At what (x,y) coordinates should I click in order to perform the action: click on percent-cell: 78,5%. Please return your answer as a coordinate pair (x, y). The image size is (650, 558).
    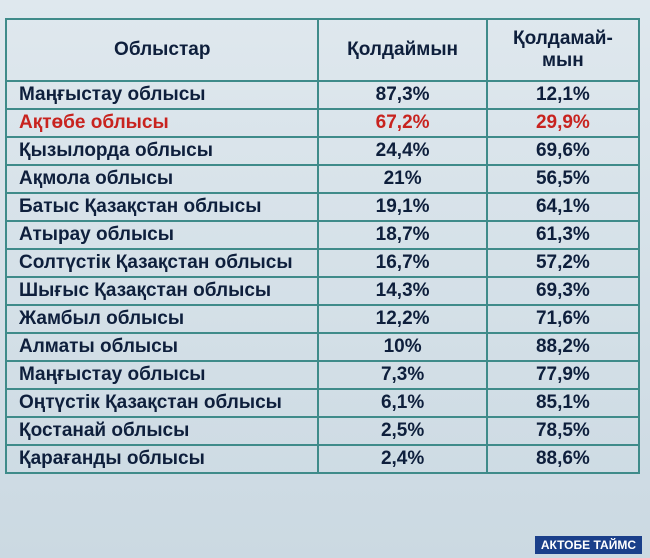
    Looking at the image, I should click on (563, 431).